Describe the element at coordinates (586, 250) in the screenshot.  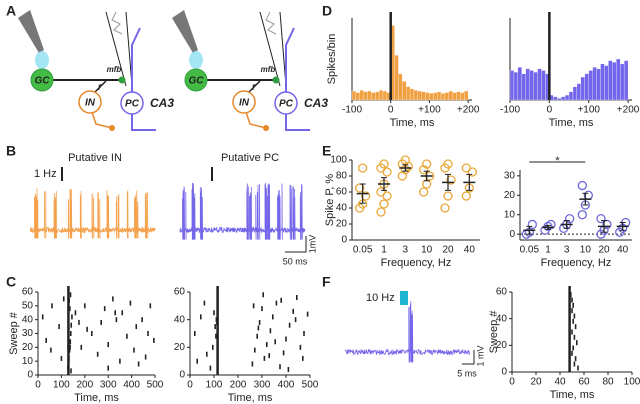
I see `x-tick-label: 10` at that location.